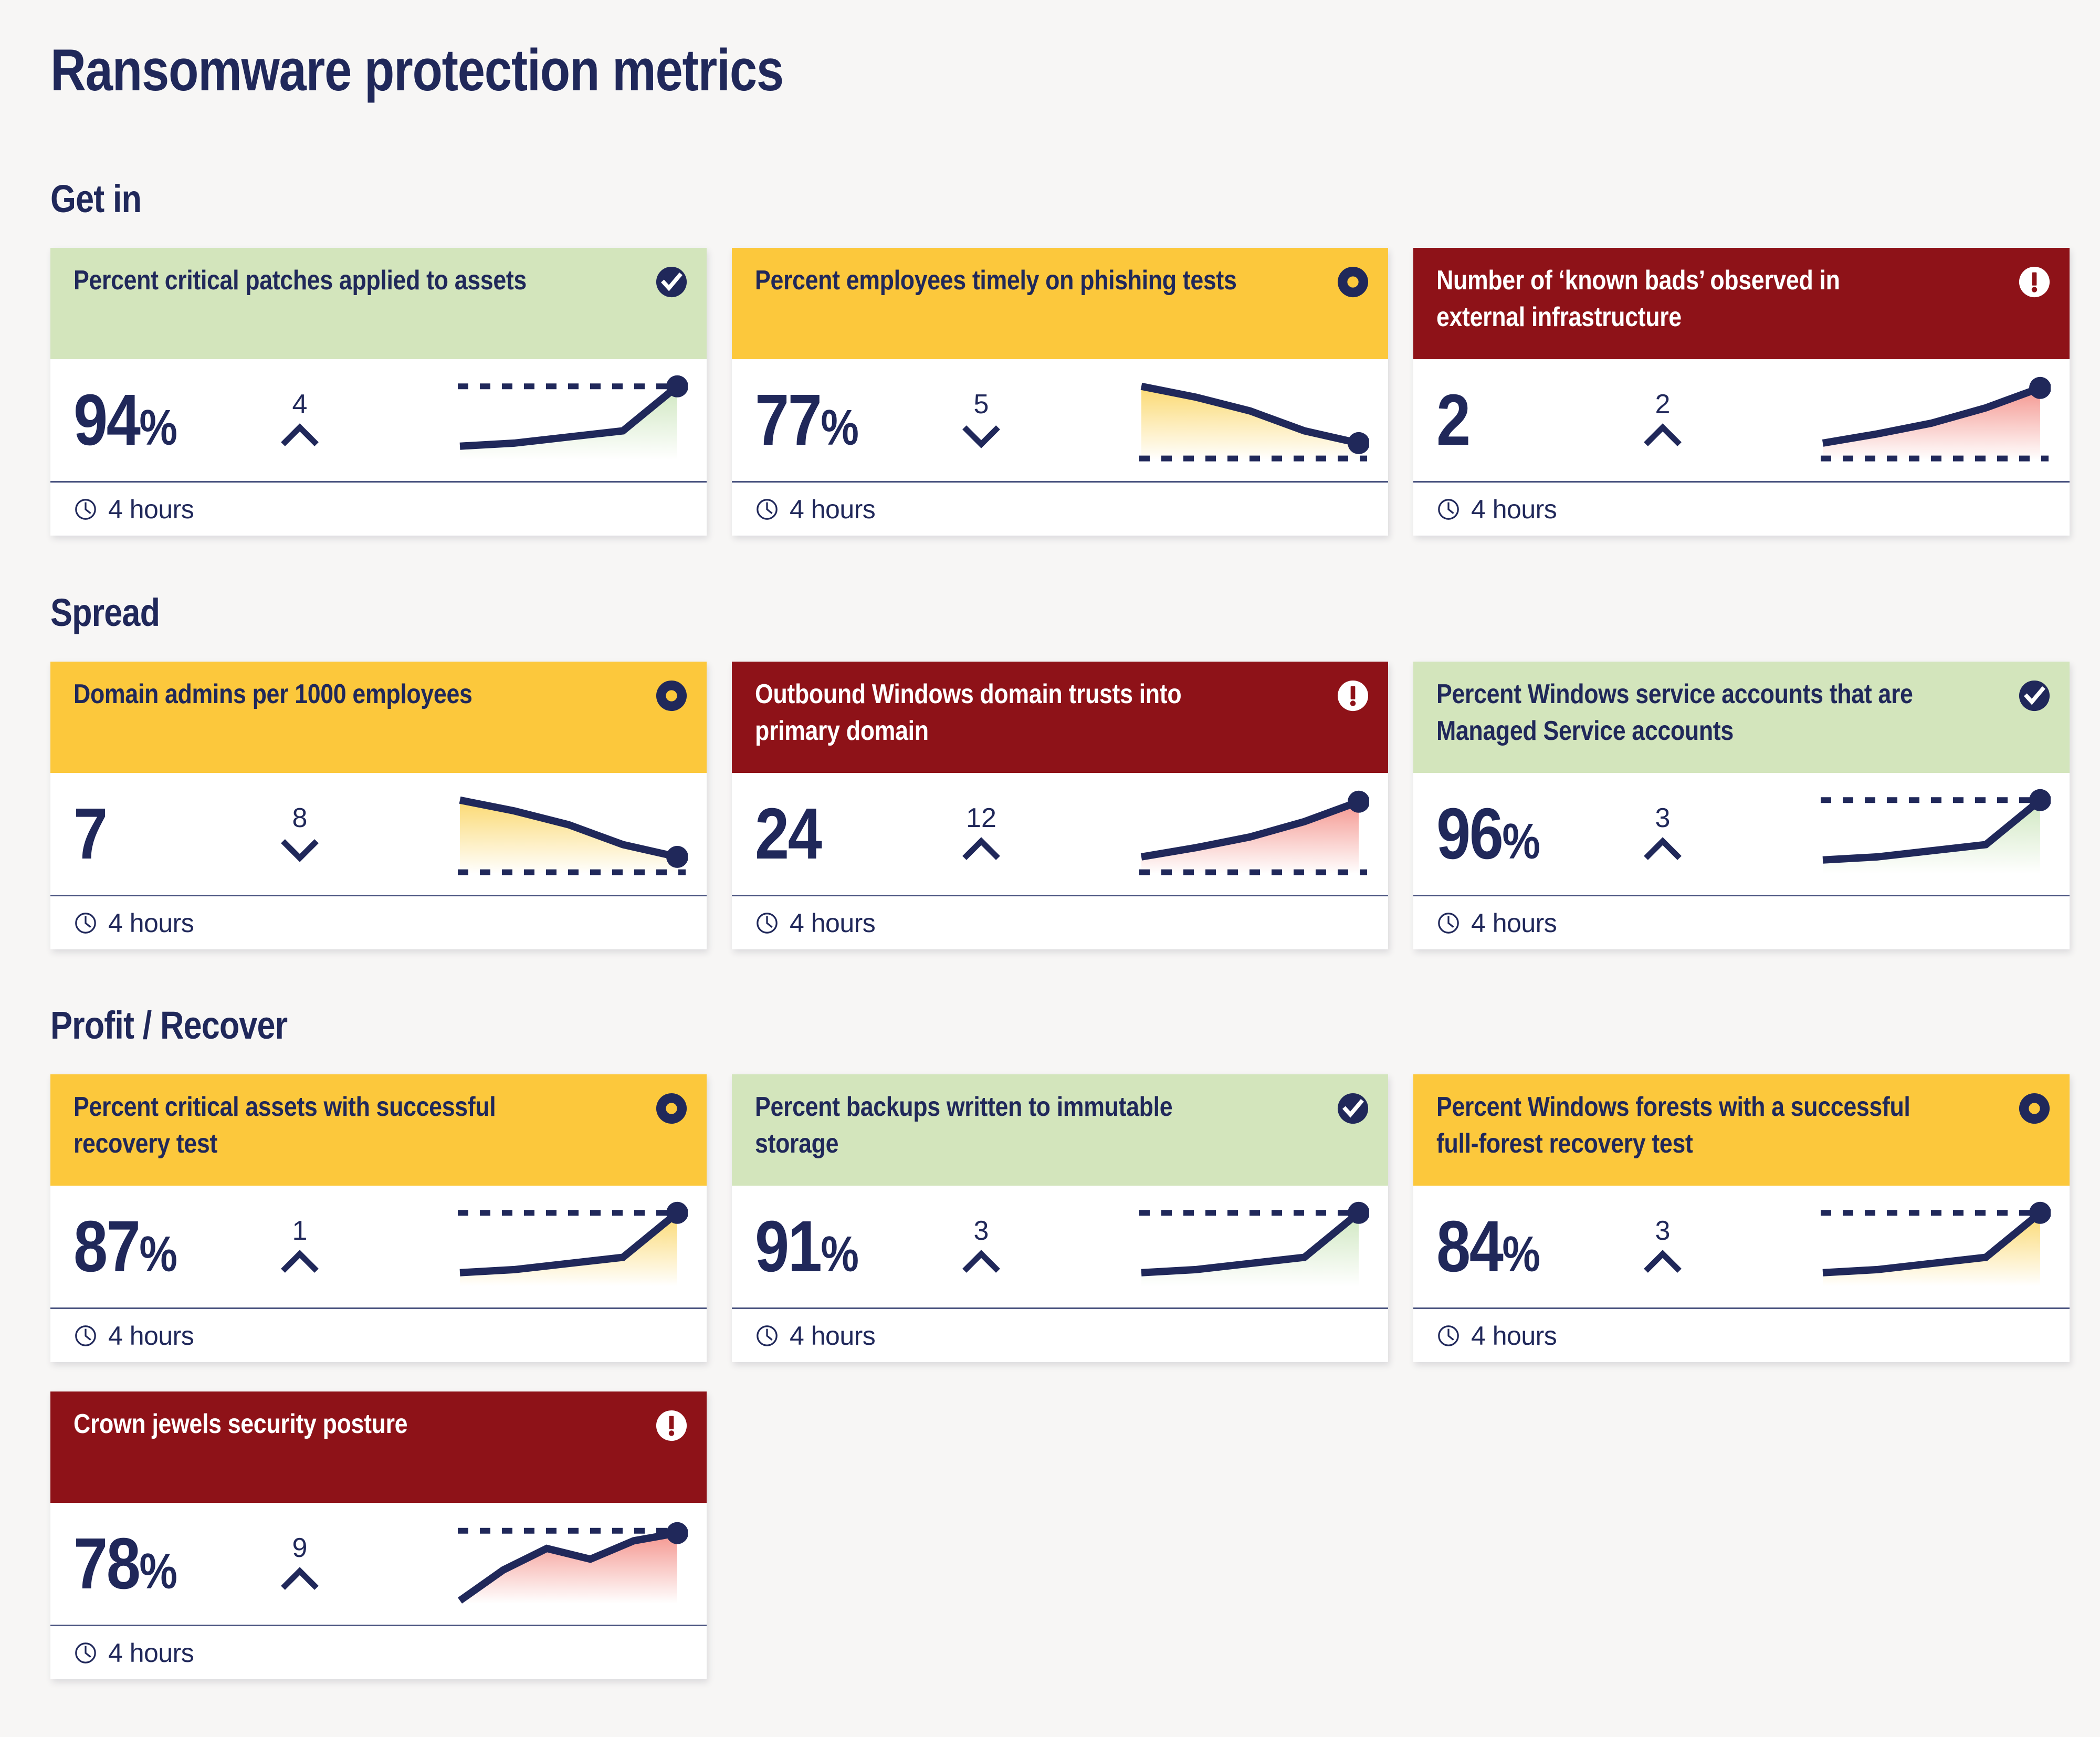  I want to click on metric-value: 2, so click(1453, 421).